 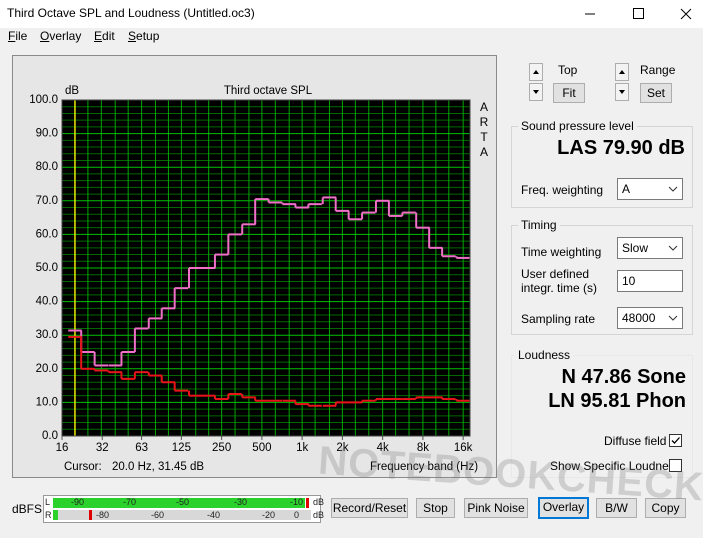 I want to click on field-label: Time weighting, so click(x=561, y=252).